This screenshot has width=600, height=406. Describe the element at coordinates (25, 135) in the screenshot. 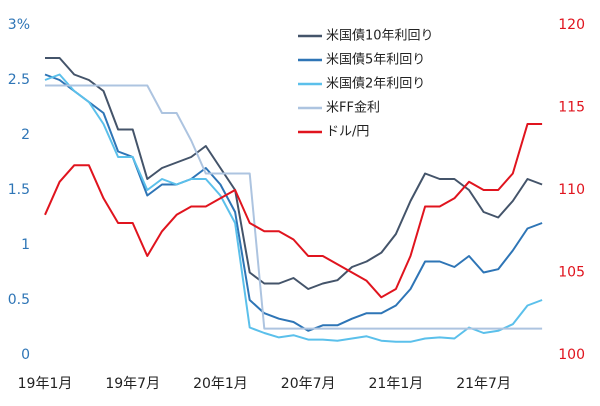

I see `y-tick-label: 2` at that location.